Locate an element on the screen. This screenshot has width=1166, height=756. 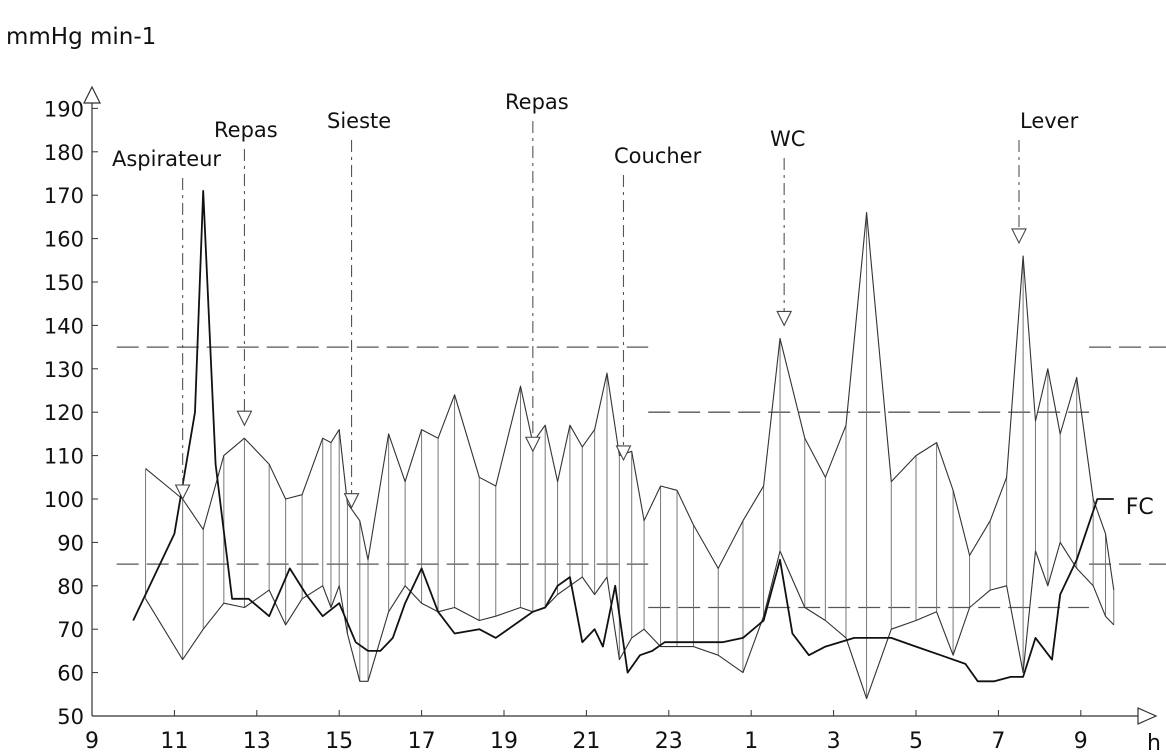
y-tick-label: 140 is located at coordinates (64, 326).